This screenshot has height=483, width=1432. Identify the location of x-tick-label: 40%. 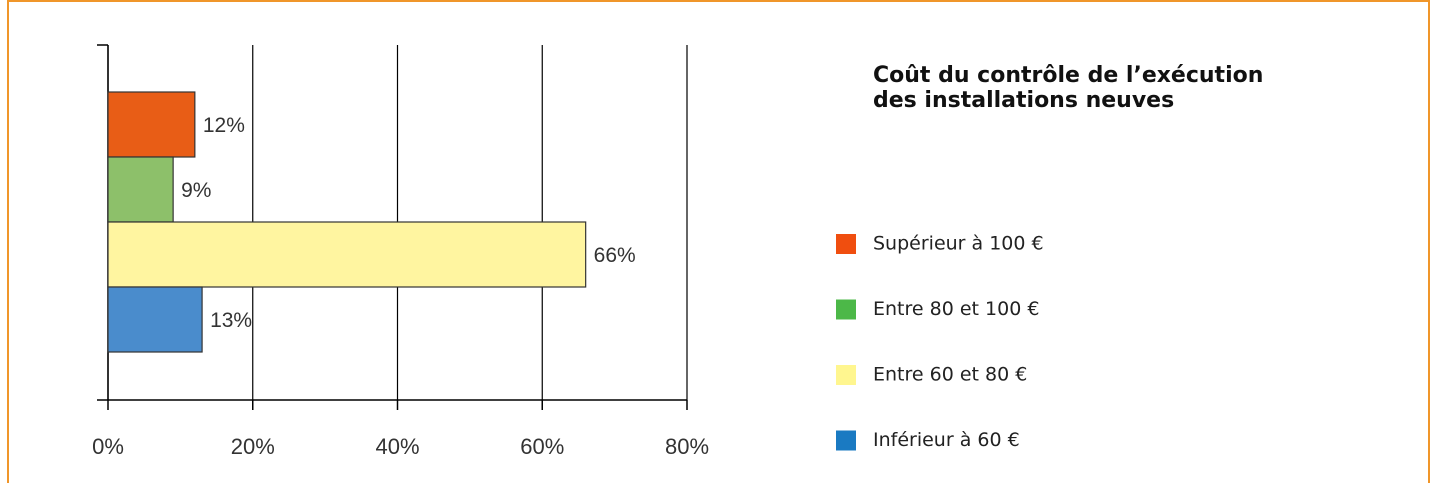
(397, 446).